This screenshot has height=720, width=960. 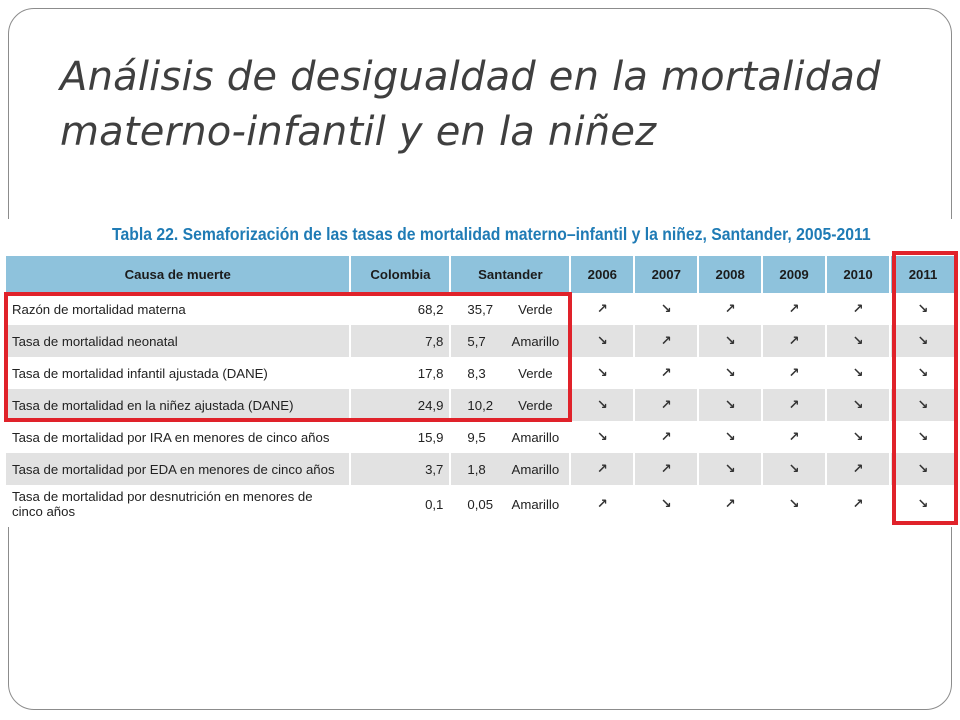 What do you see at coordinates (401, 504) in the screenshot?
I see `cell-colombia: 0,1` at bounding box center [401, 504].